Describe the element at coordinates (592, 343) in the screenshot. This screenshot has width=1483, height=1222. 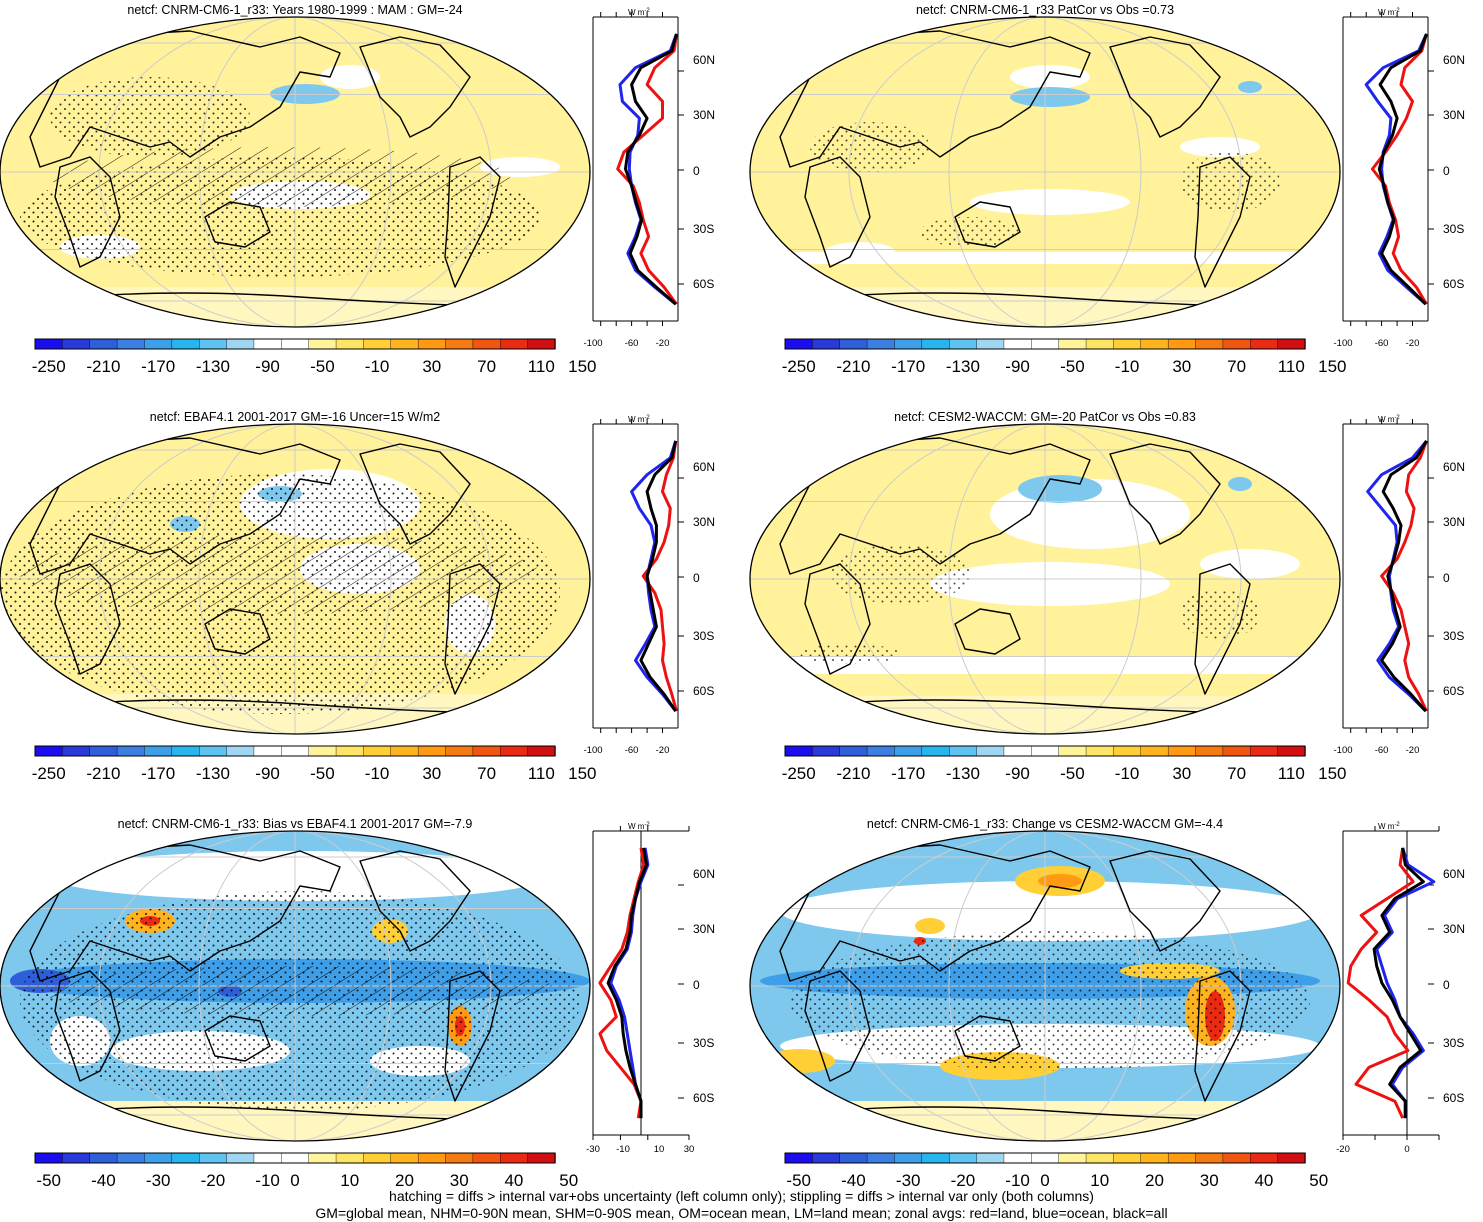
I see `zonal-x-label: -100` at that location.